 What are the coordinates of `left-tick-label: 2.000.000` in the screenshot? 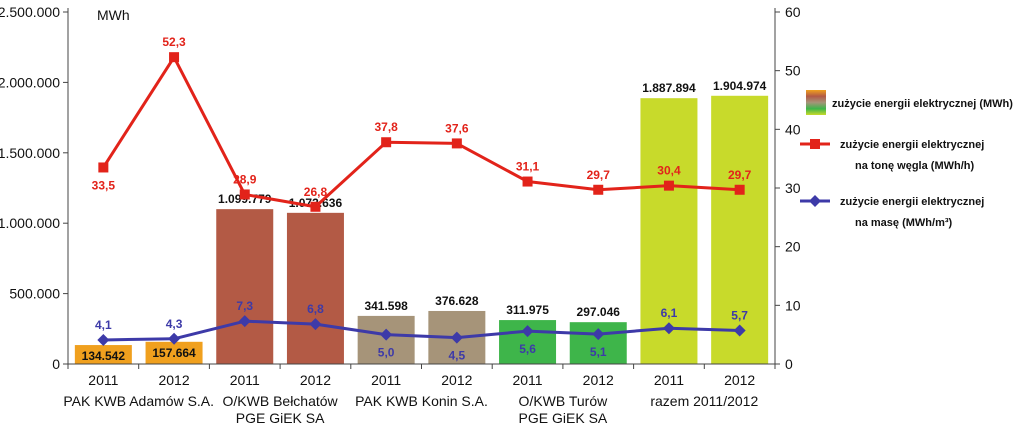 It's located at (30, 82).